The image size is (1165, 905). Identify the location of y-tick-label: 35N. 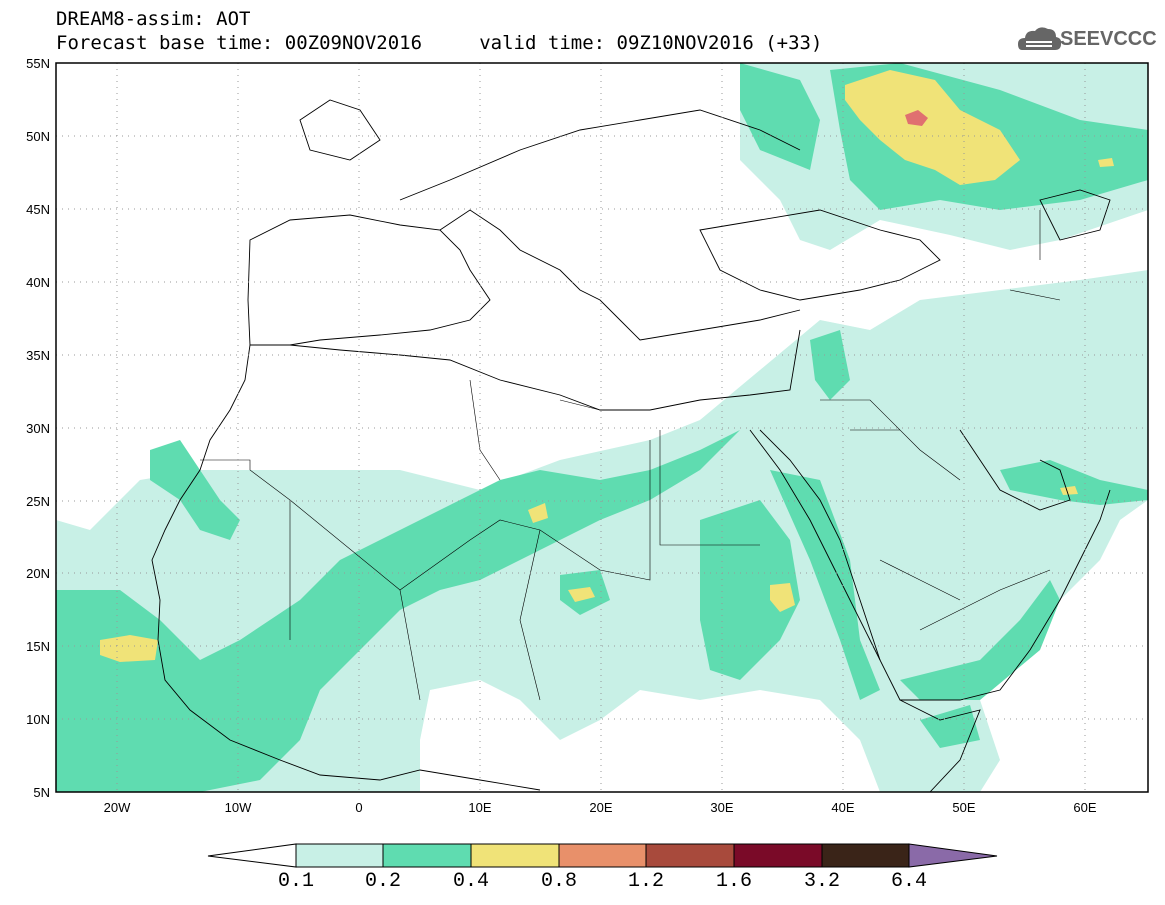
(38, 355).